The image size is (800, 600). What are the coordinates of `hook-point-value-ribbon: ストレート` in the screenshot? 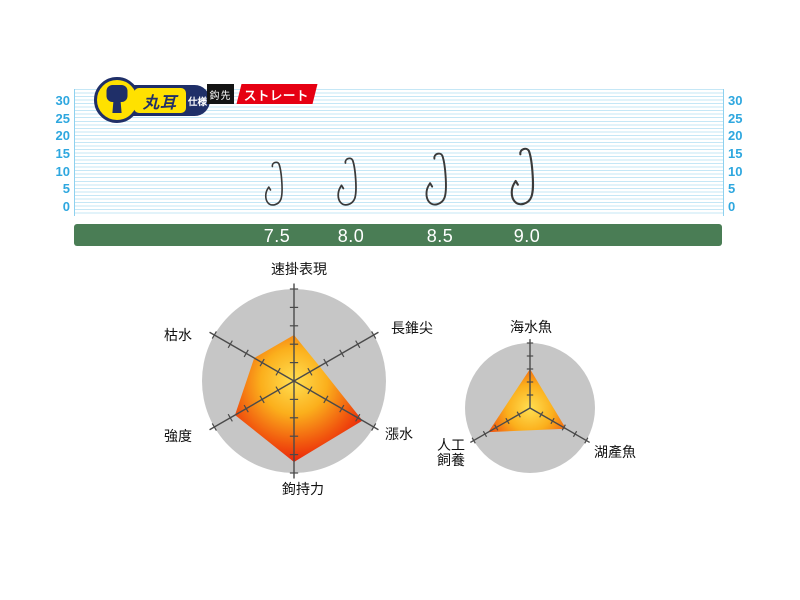 It's located at (277, 94).